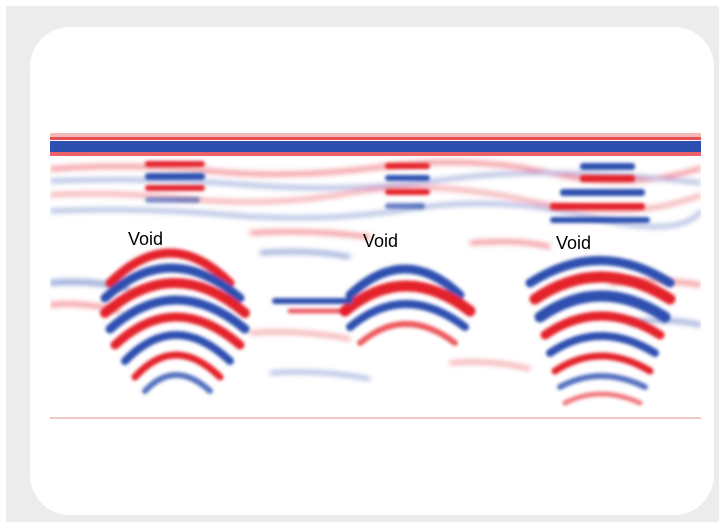  Describe the element at coordinates (574, 243) in the screenshot. I see `void-label-3: Void` at that location.